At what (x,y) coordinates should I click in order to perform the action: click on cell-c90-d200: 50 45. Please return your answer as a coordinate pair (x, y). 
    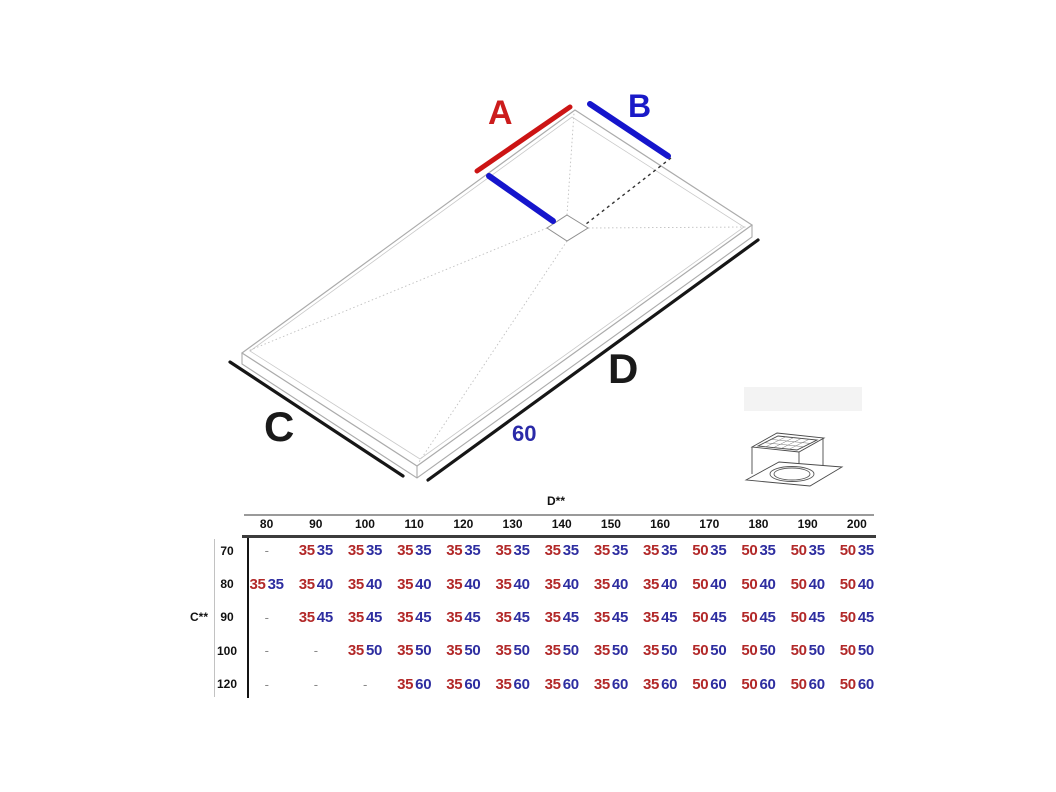
    Looking at the image, I should click on (856, 617).